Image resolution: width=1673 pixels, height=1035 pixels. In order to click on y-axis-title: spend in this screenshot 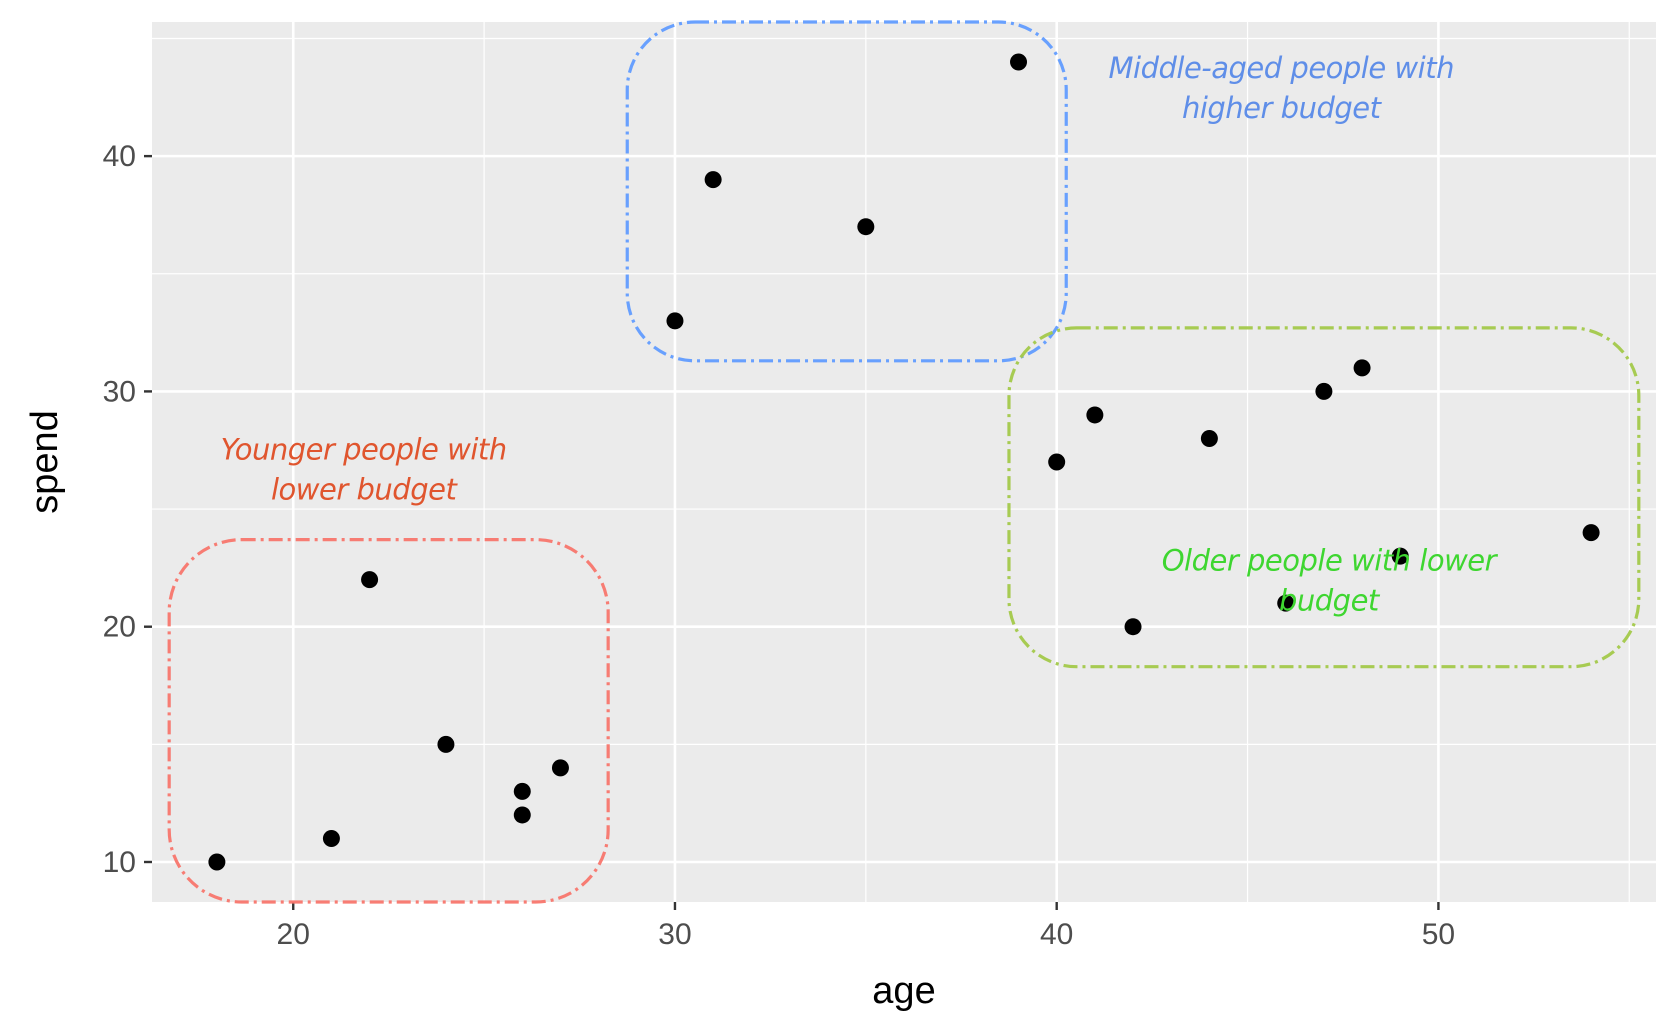, I will do `click(45, 462)`.